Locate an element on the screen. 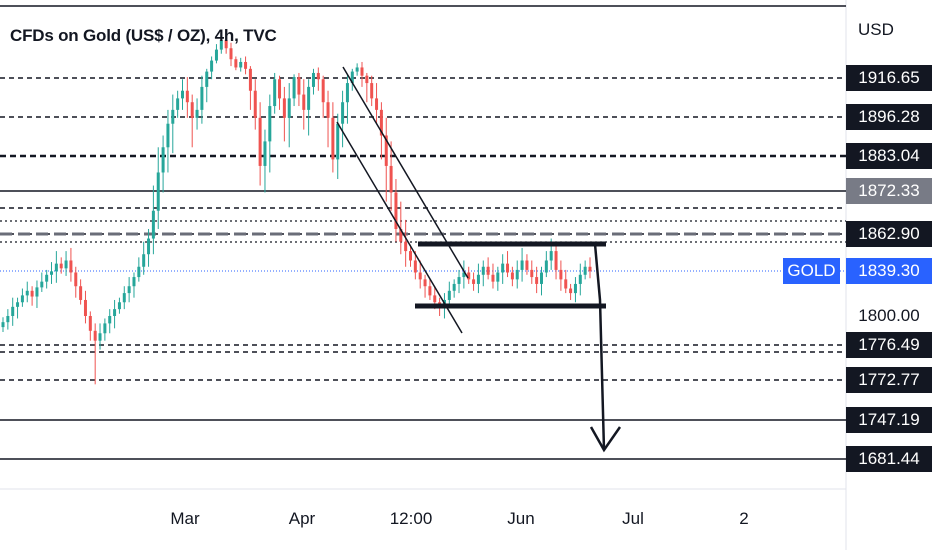 Image resolution: width=932 pixels, height=550 pixels. price-level-label-9: 1681.44 is located at coordinates (889, 459).